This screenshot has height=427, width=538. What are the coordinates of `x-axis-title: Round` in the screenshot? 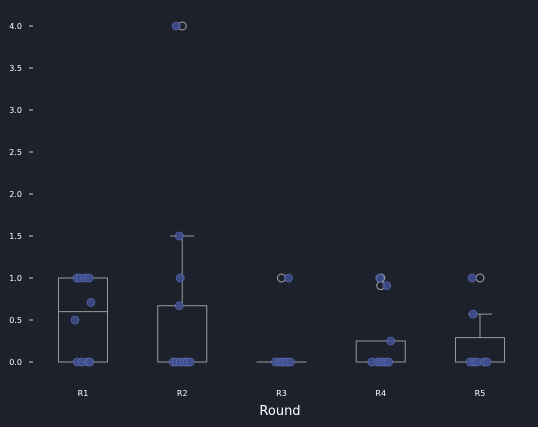 It's located at (279, 411).